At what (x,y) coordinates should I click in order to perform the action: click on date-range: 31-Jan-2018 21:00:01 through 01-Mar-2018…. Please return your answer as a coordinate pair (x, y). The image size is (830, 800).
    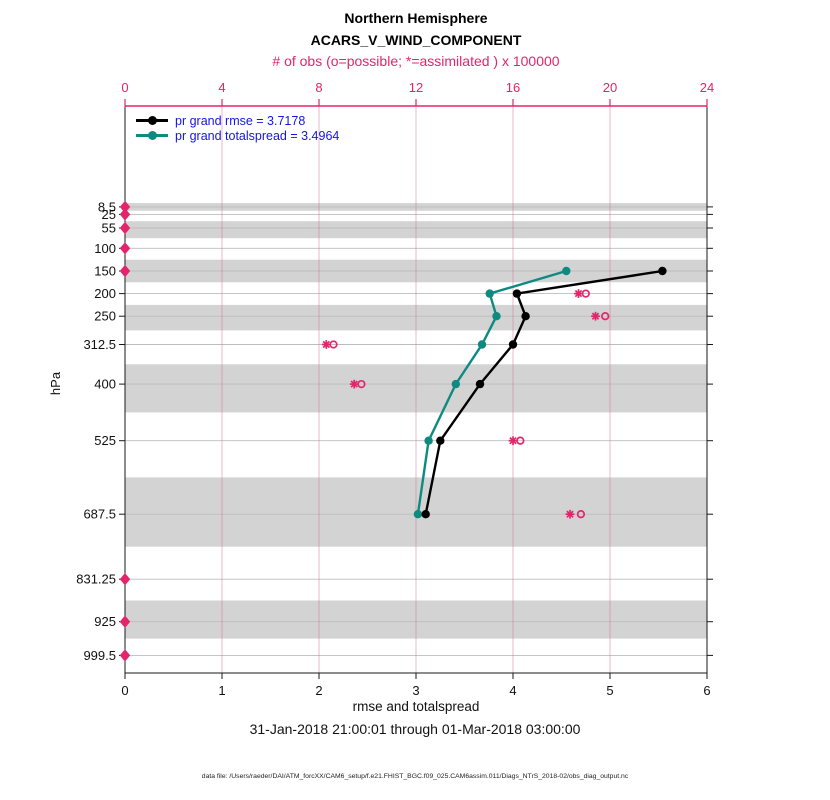
    Looking at the image, I should click on (415, 729).